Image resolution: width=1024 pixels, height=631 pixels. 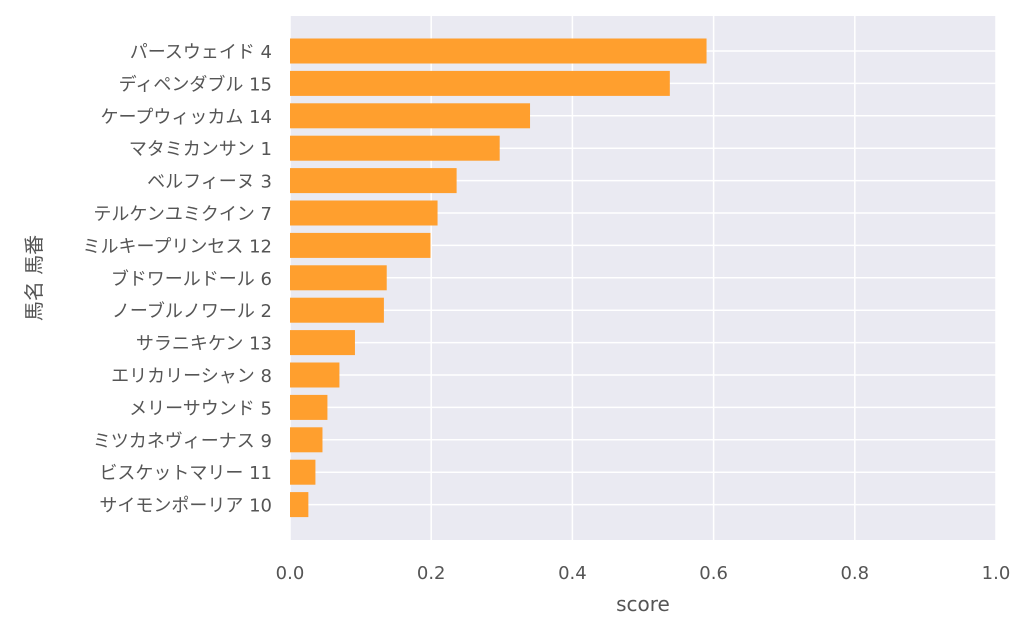 What do you see at coordinates (200, 408) in the screenshot?
I see `y-tick-label: メリーサウンド 5` at bounding box center [200, 408].